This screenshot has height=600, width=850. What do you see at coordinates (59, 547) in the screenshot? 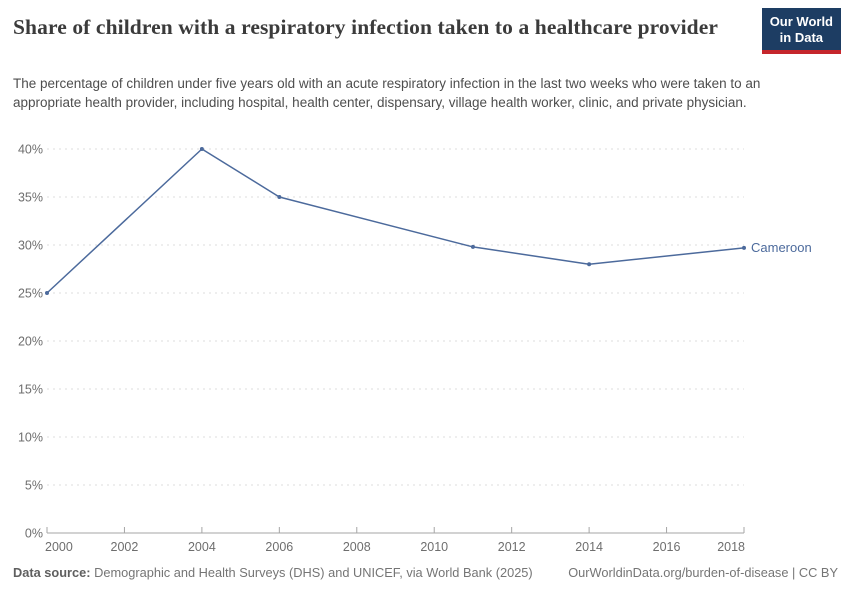
I see `x-tick-label: 2000` at bounding box center [59, 547].